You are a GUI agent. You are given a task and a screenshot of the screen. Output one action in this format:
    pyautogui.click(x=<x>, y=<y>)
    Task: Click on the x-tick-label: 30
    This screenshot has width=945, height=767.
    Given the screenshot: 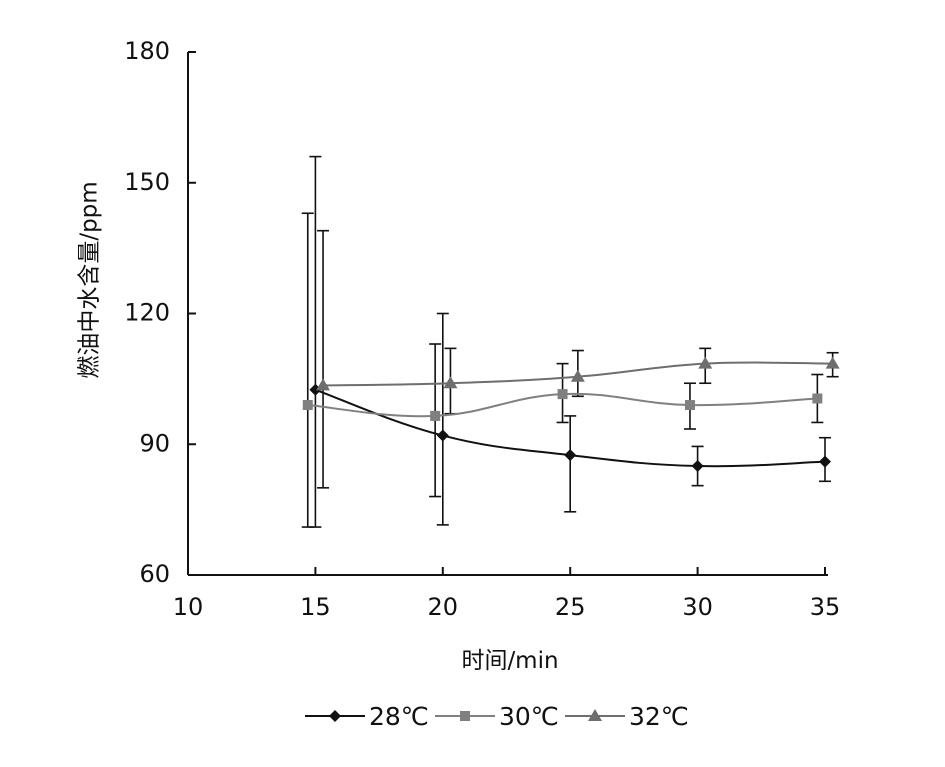 What is the action you would take?
    pyautogui.click(x=697, y=607)
    